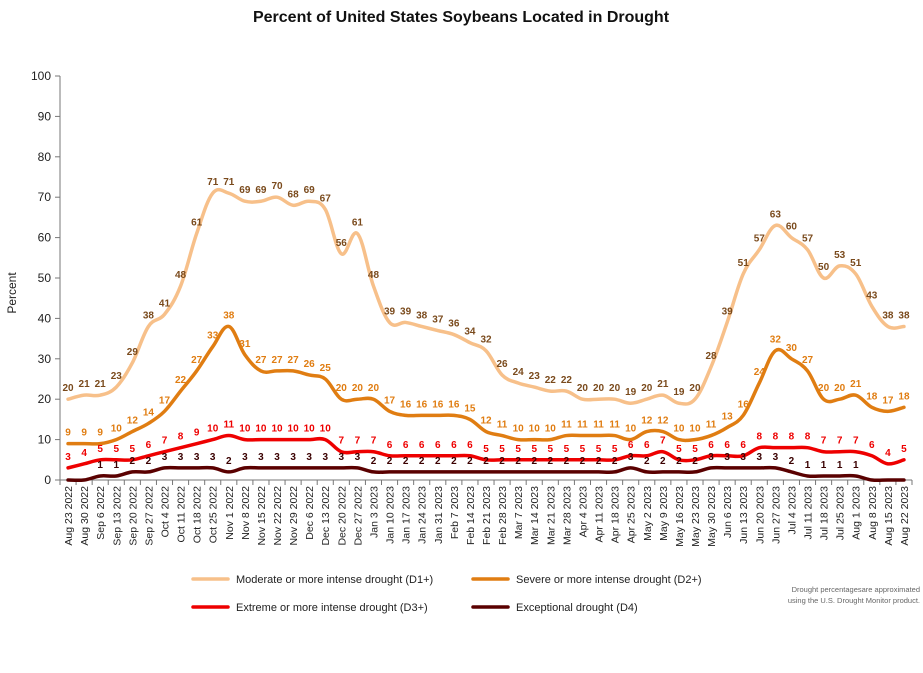 The height and width of the screenshot is (673, 923). Describe the element at coordinates (856, 263) in the screenshot. I see `data-label-d1-plus: 51` at that location.